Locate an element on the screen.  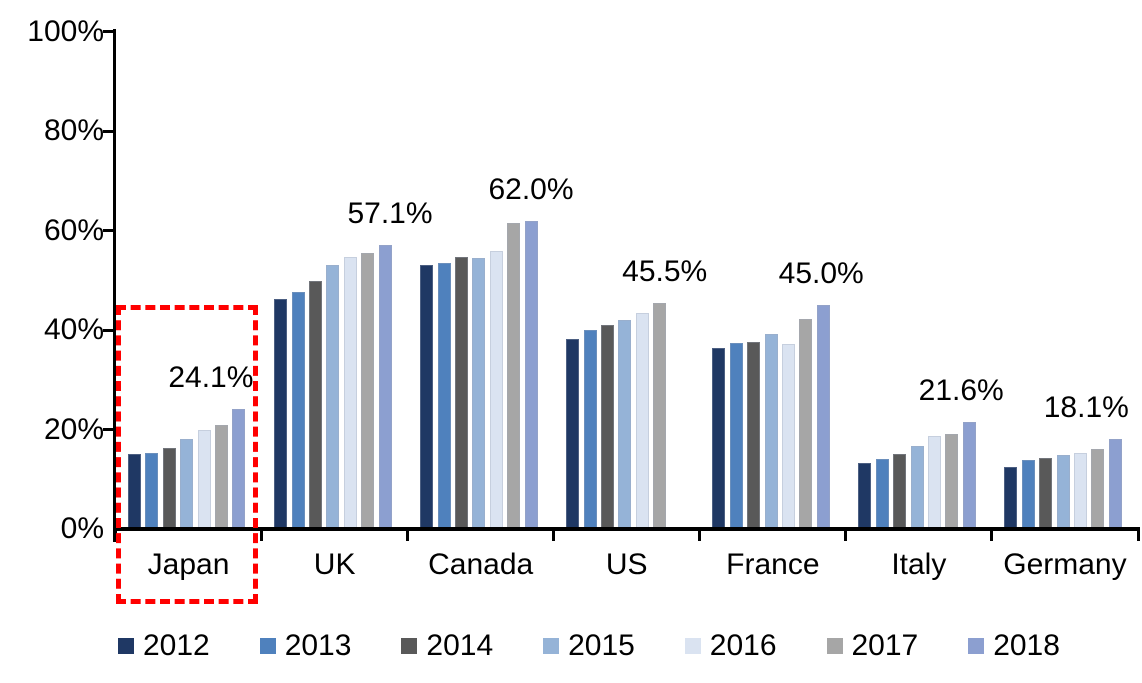
bar-italy-2018 is located at coordinates (969, 475).